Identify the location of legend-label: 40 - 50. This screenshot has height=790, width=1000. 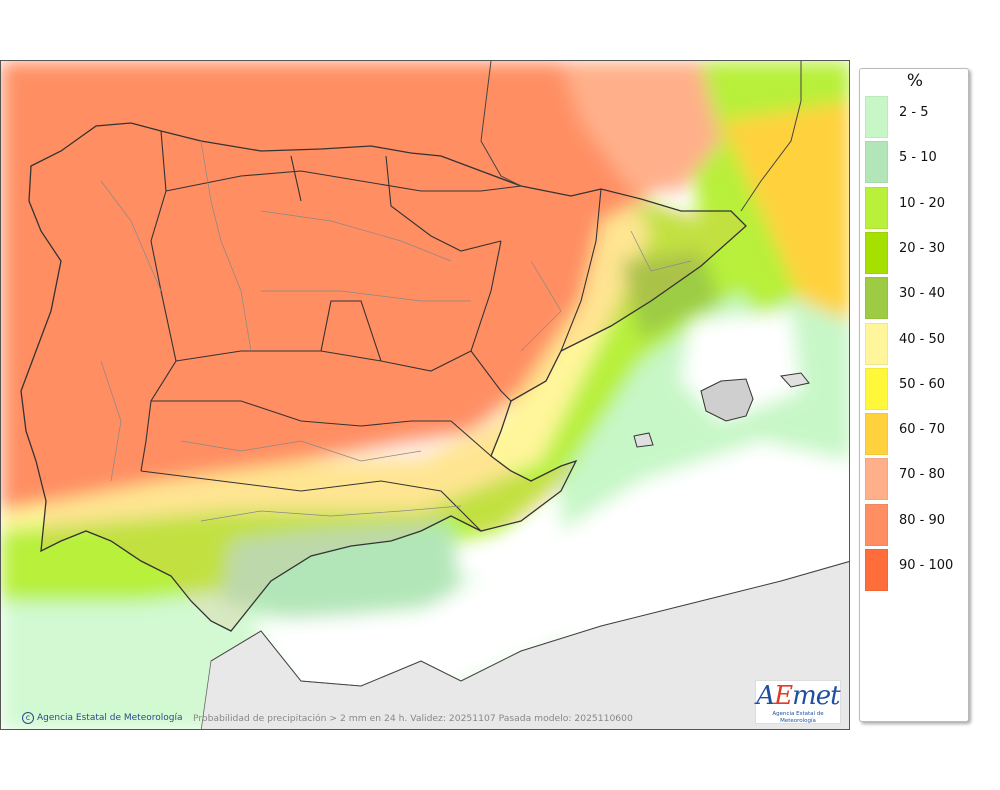
(922, 339).